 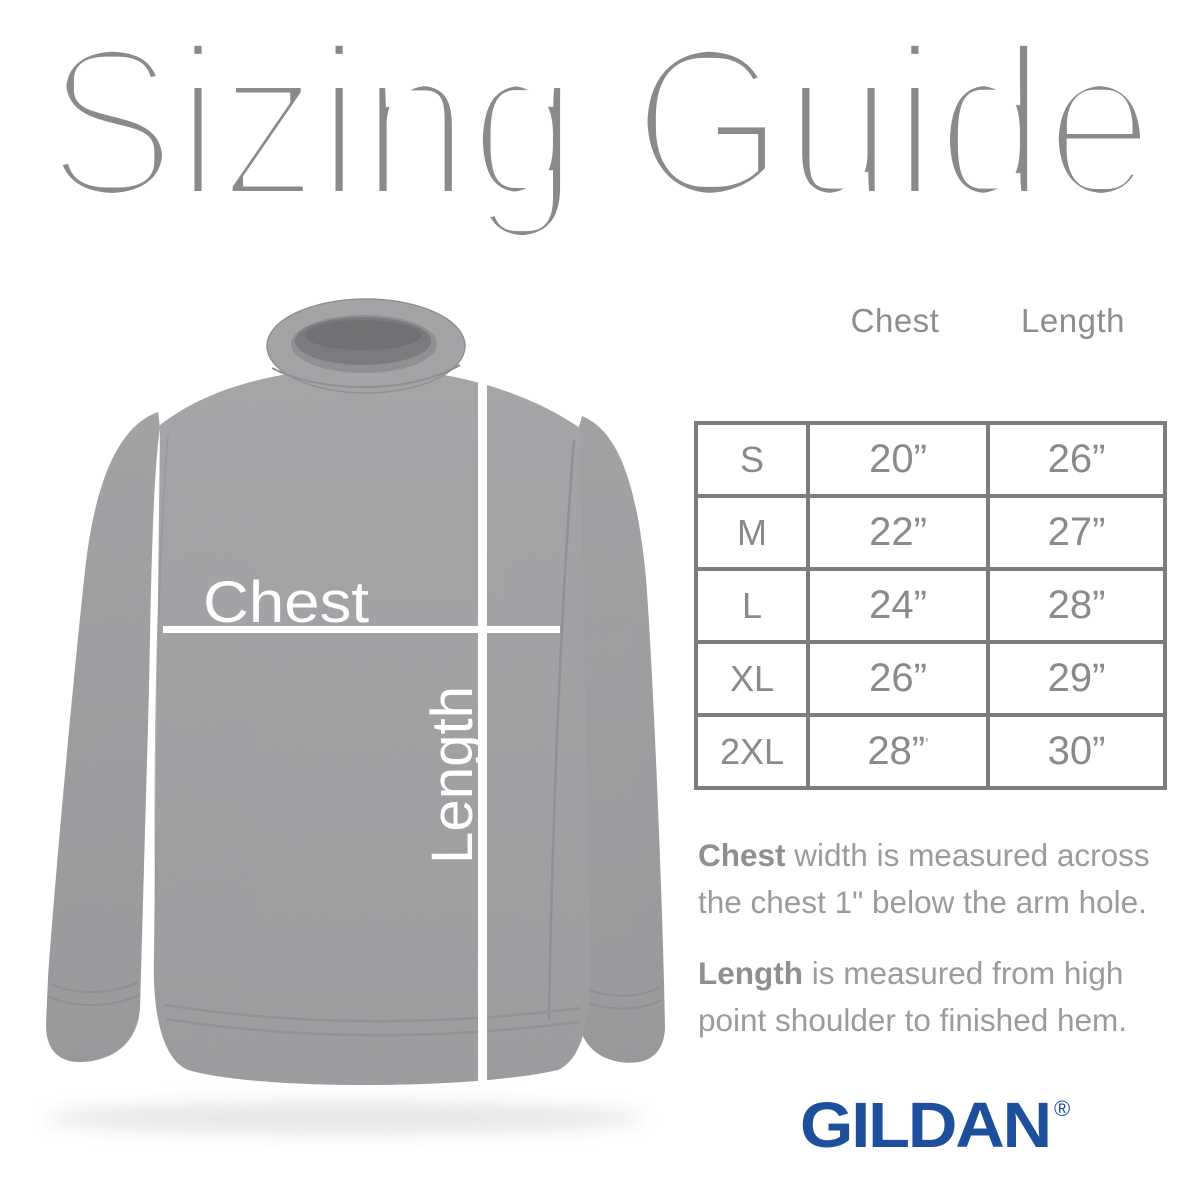 What do you see at coordinates (345, 1118) in the screenshot?
I see `garment-shadow` at bounding box center [345, 1118].